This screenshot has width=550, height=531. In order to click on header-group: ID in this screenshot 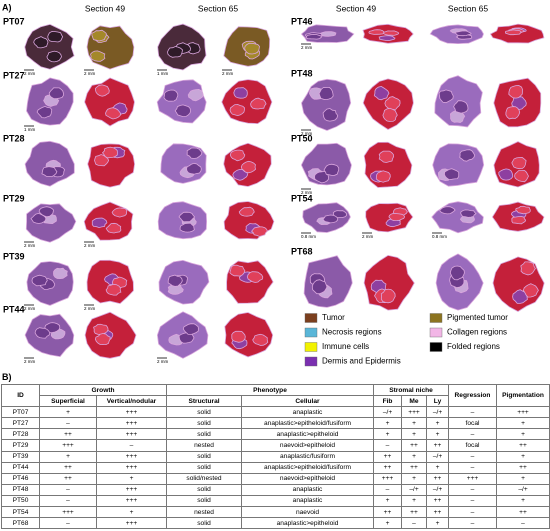, I will do `click(20, 395)`.